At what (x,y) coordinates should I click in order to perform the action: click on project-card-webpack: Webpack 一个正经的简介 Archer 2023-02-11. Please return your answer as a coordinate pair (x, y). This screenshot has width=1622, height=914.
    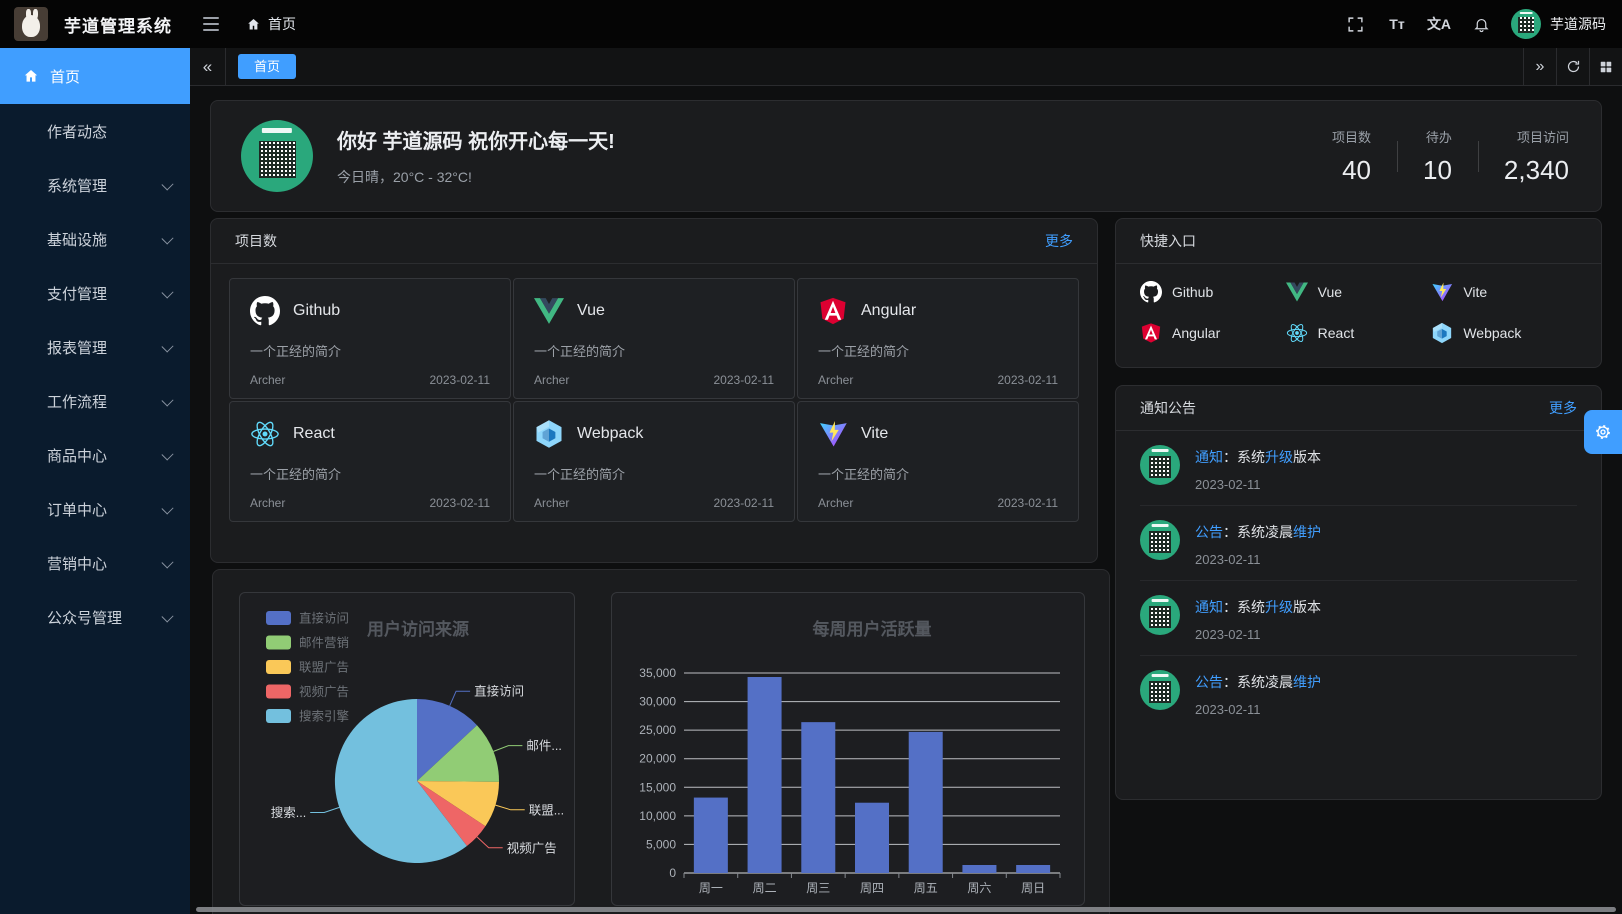
    Looking at the image, I should click on (654, 461).